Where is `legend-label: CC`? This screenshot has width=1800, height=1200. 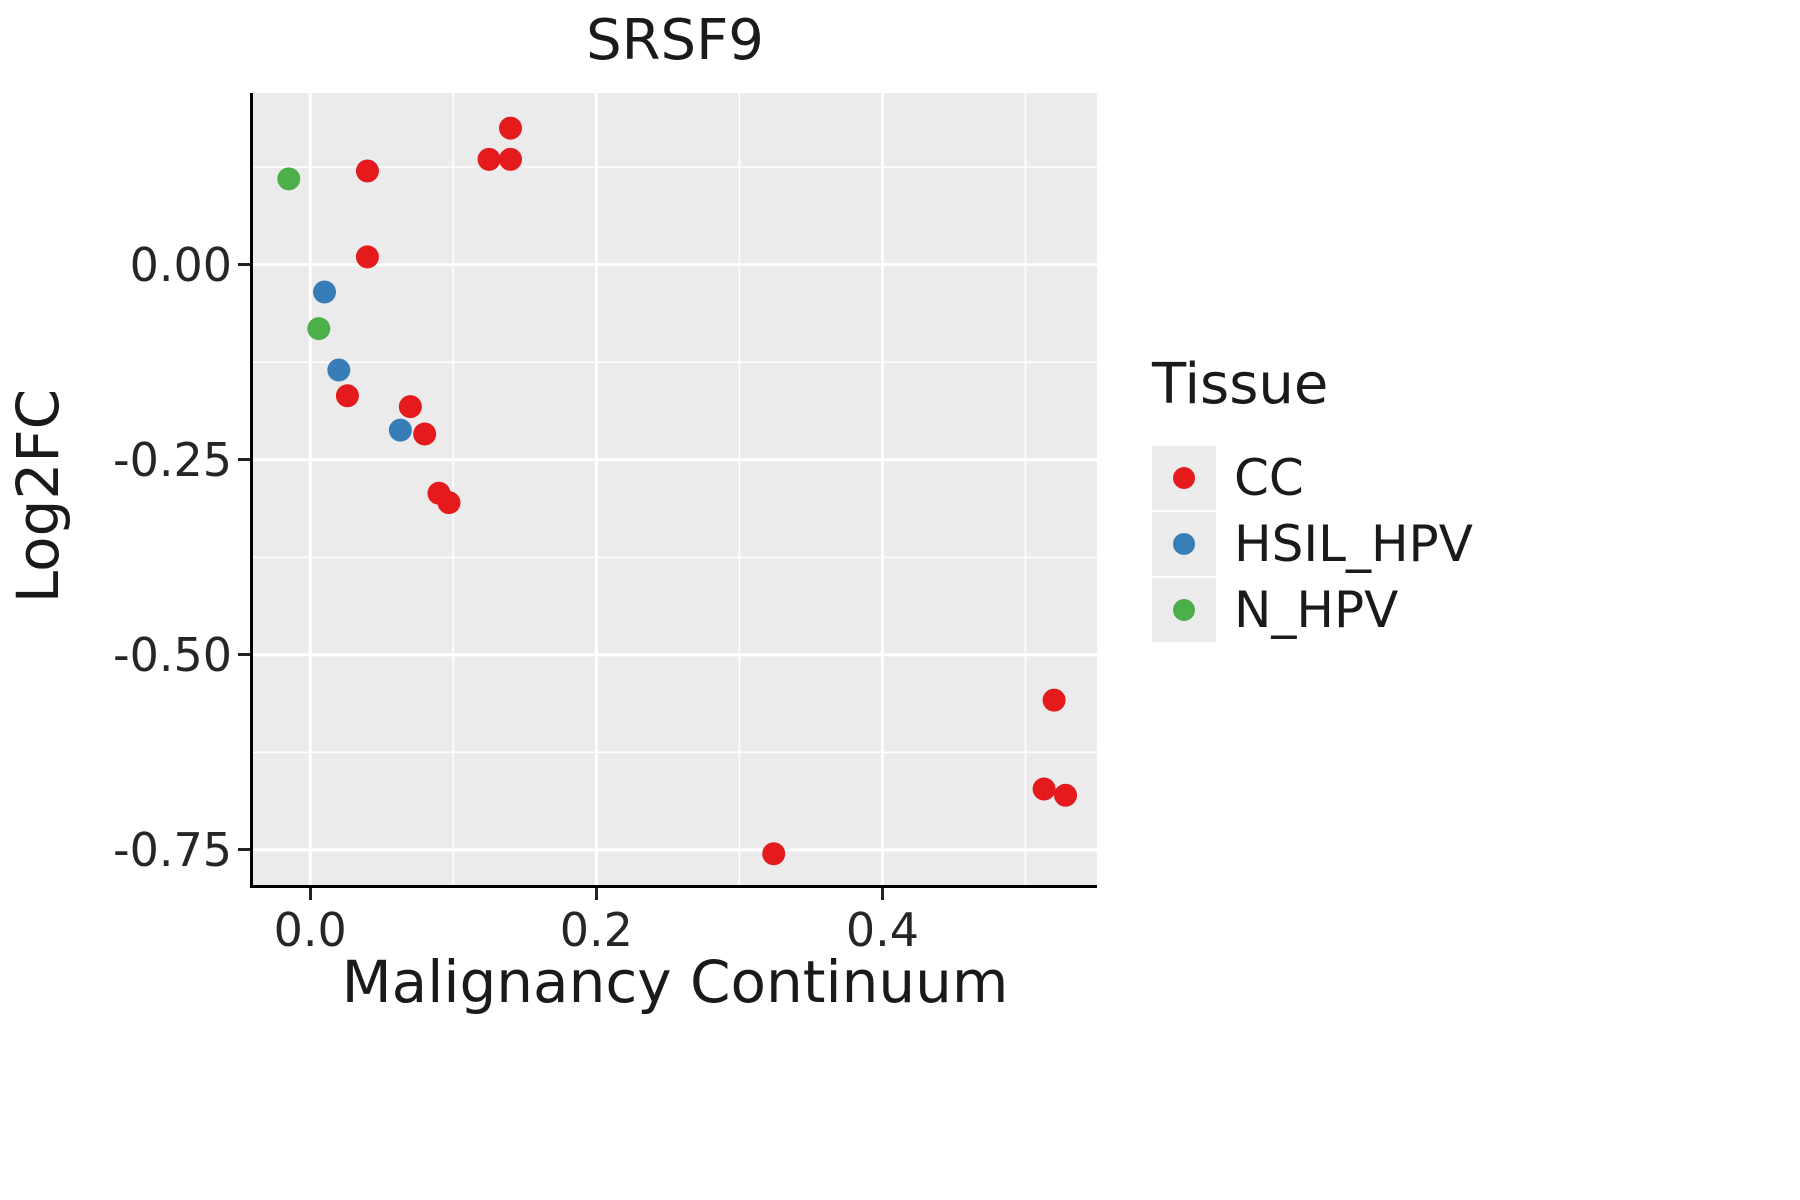
legend-label: CC is located at coordinates (1269, 478).